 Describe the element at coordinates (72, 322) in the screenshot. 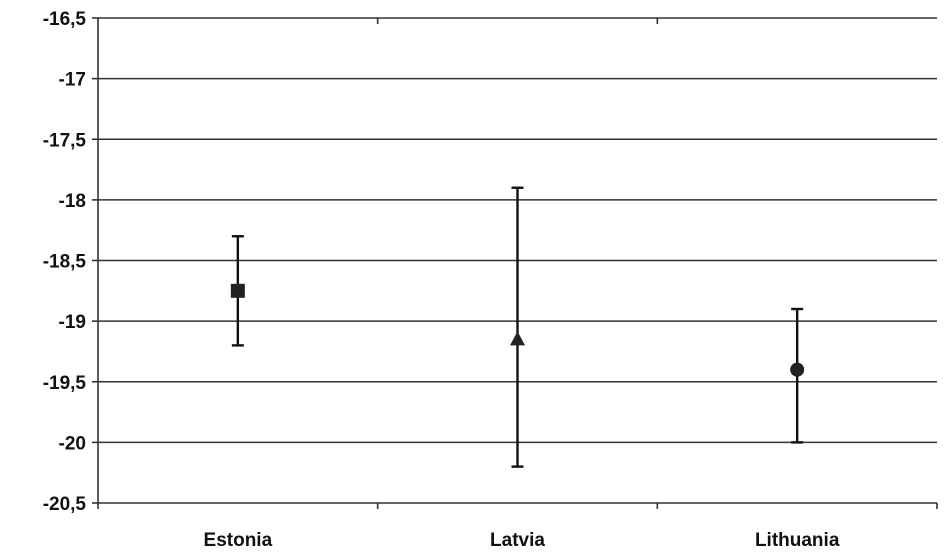

I see `y-tick-label: -19` at that location.